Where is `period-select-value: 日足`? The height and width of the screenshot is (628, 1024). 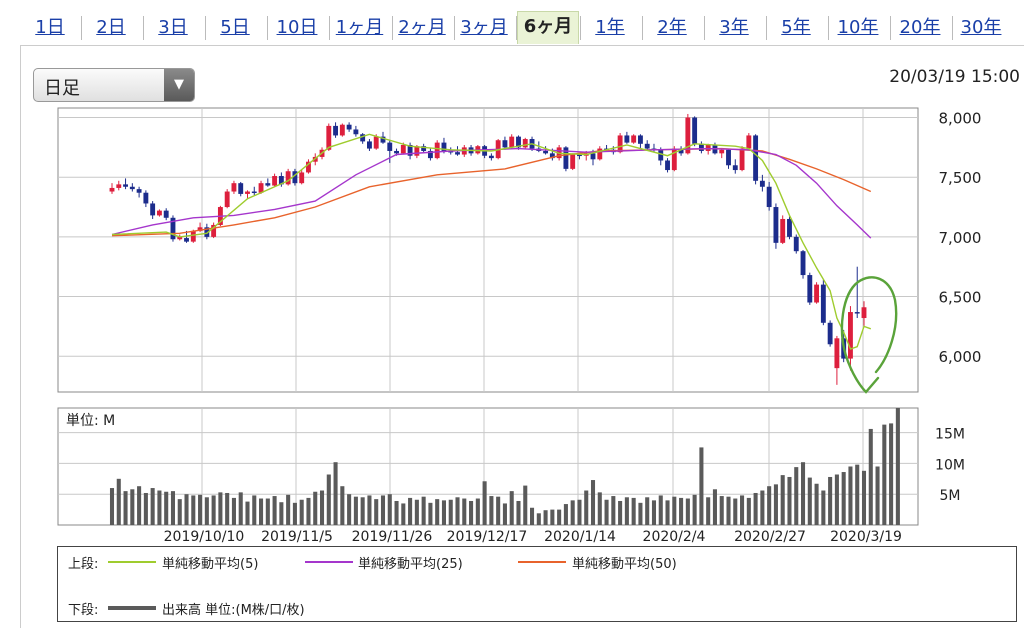 period-select-value: 日足 is located at coordinates (62, 88).